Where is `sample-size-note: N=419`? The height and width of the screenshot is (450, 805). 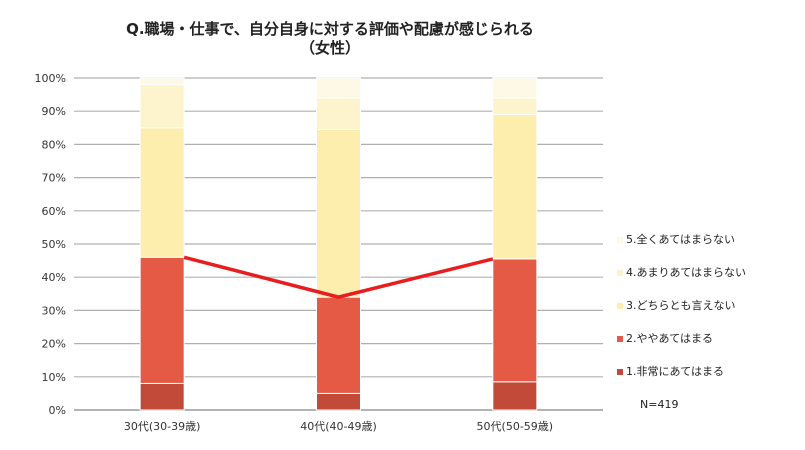
sample-size-note: N=419 is located at coordinates (659, 404).